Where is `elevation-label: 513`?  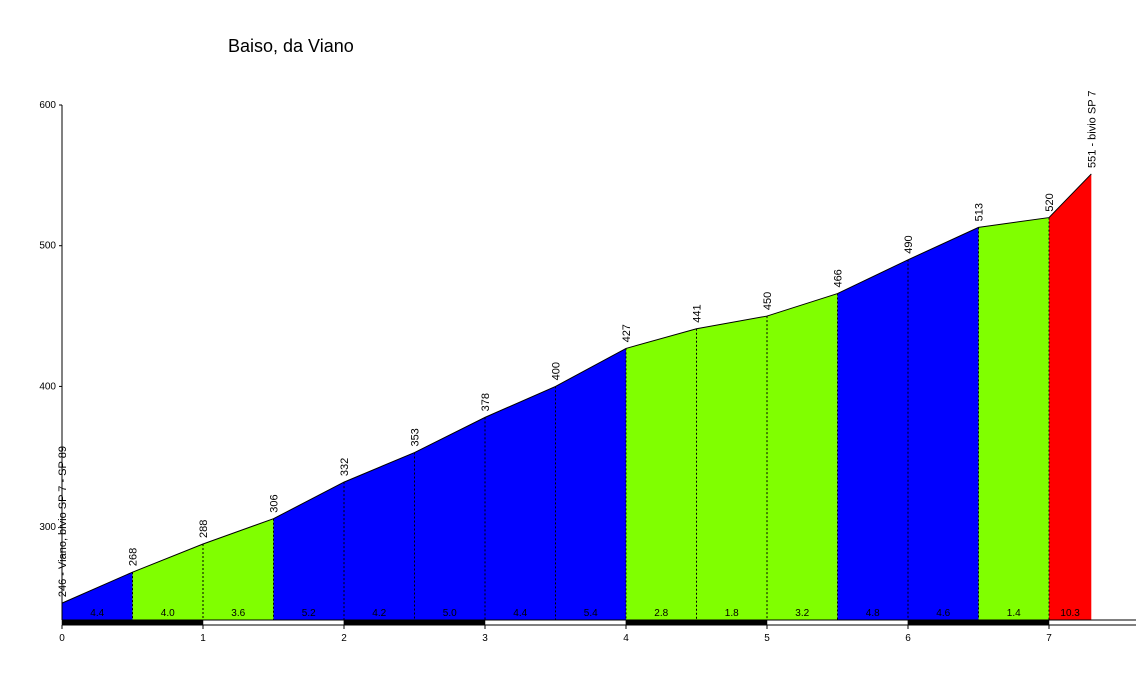
elevation-label: 513 is located at coordinates (980, 212).